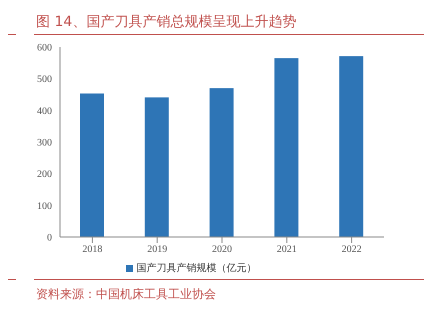 The image size is (432, 320). Describe the element at coordinates (44, 143) in the screenshot. I see `y-tick-label: 300` at that location.